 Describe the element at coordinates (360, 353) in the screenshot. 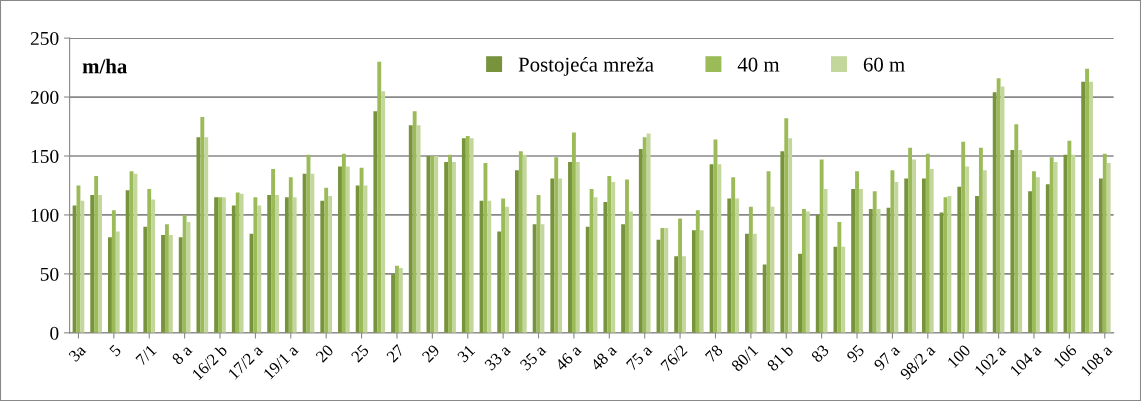

I see `x-tick-label: 25` at that location.